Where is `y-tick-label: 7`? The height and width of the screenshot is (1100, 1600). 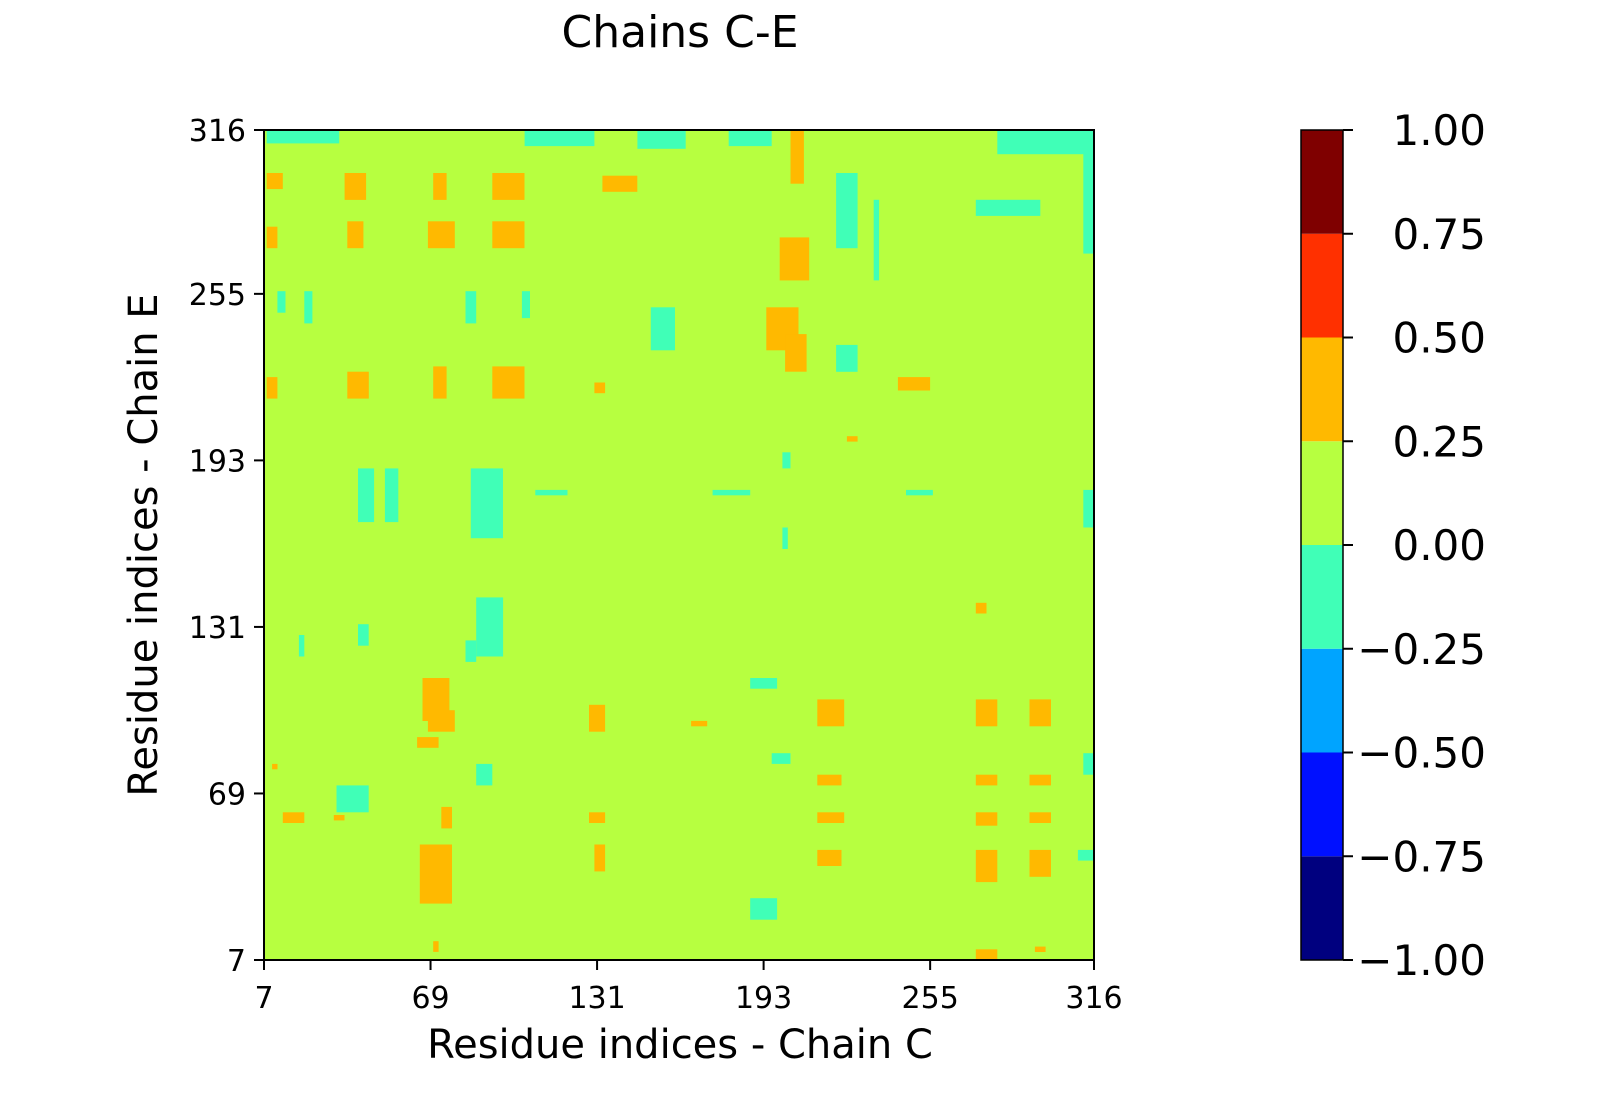
y-tick-label: 7 is located at coordinates (236, 961).